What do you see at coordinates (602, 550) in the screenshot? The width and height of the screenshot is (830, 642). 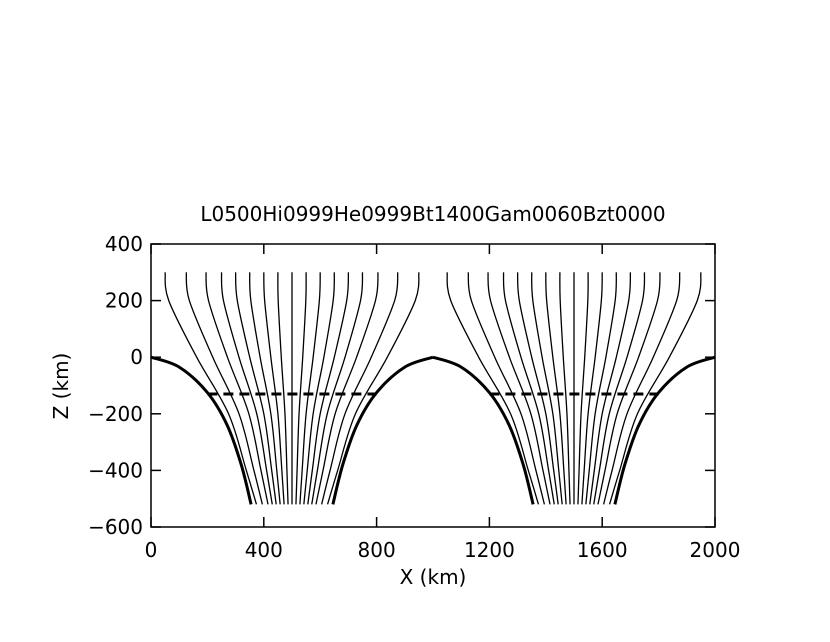 I see `x-tick-label: 1600` at bounding box center [602, 550].